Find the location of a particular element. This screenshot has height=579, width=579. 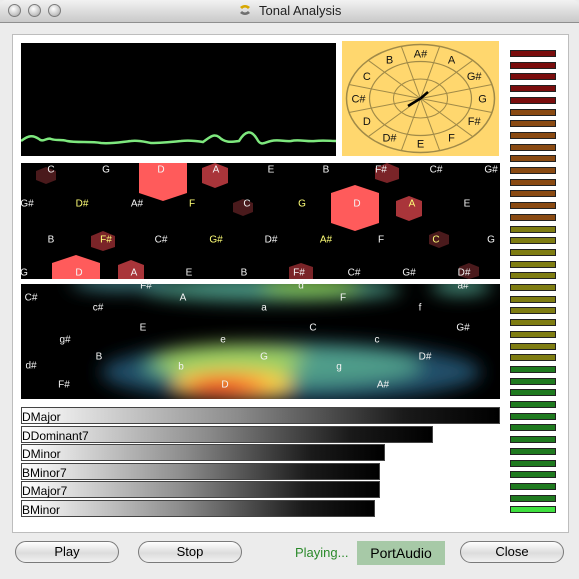

key-label: F# is located at coordinates (64, 385).